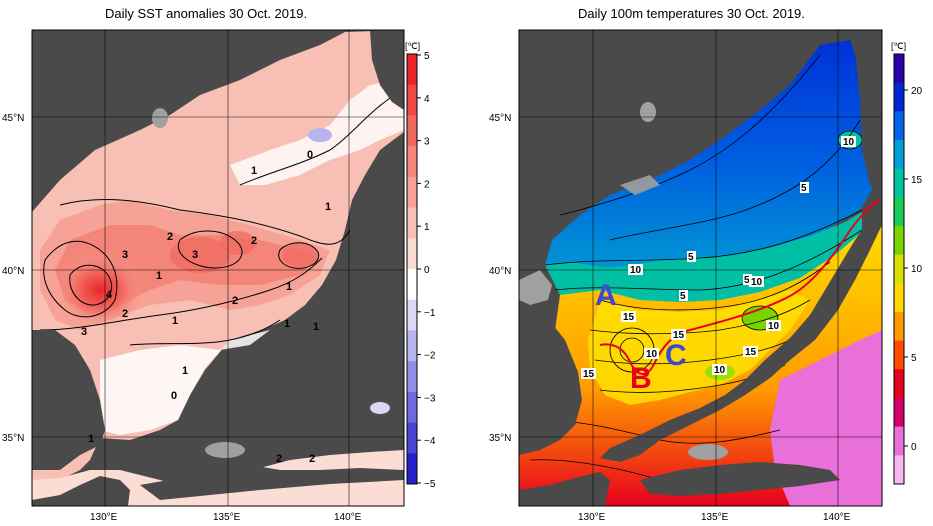 This screenshot has height=526, width=933. What do you see at coordinates (500, 438) in the screenshot?
I see `lat-label: 35°N` at bounding box center [500, 438].